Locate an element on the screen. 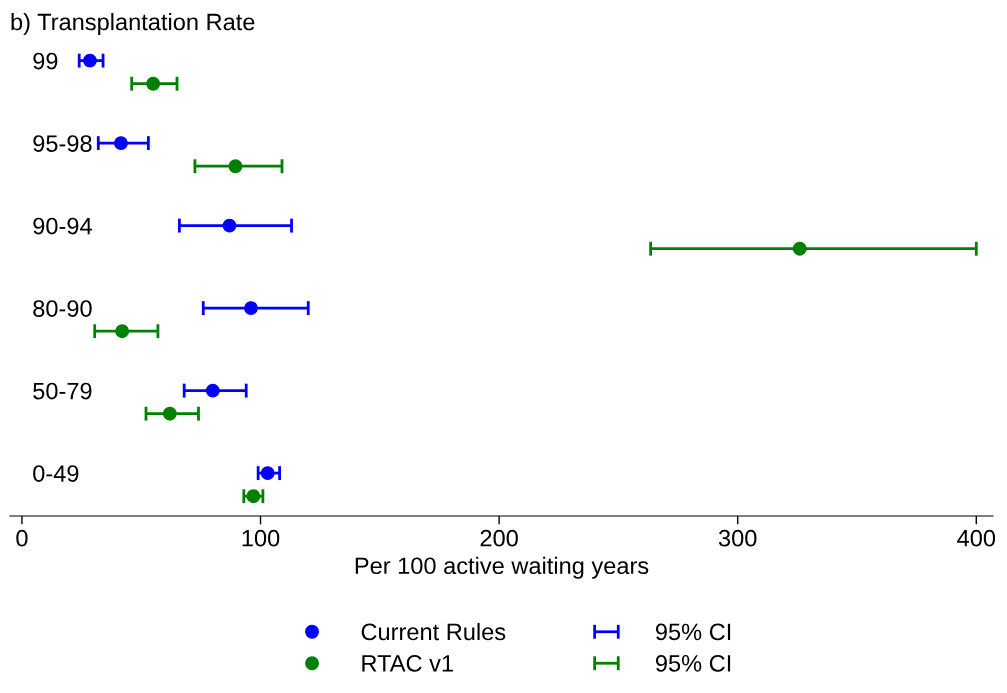 Image resolution: width=1007 pixels, height=693 pixels. x-tick-label: 400 is located at coordinates (976, 538).